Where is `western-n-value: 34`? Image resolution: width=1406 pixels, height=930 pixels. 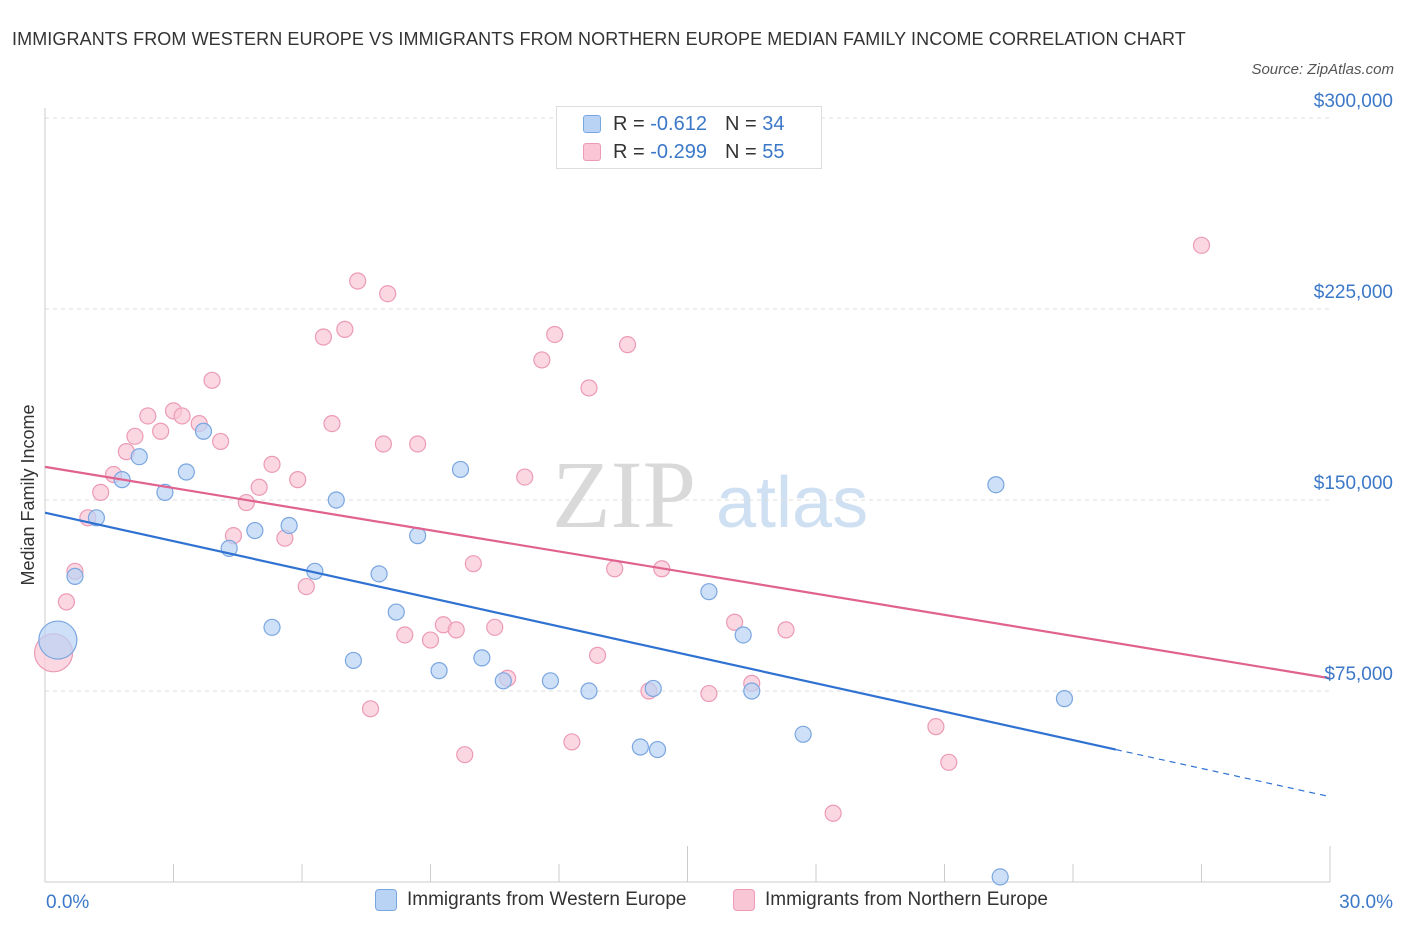 western-n-value: 34 is located at coordinates (773, 123).